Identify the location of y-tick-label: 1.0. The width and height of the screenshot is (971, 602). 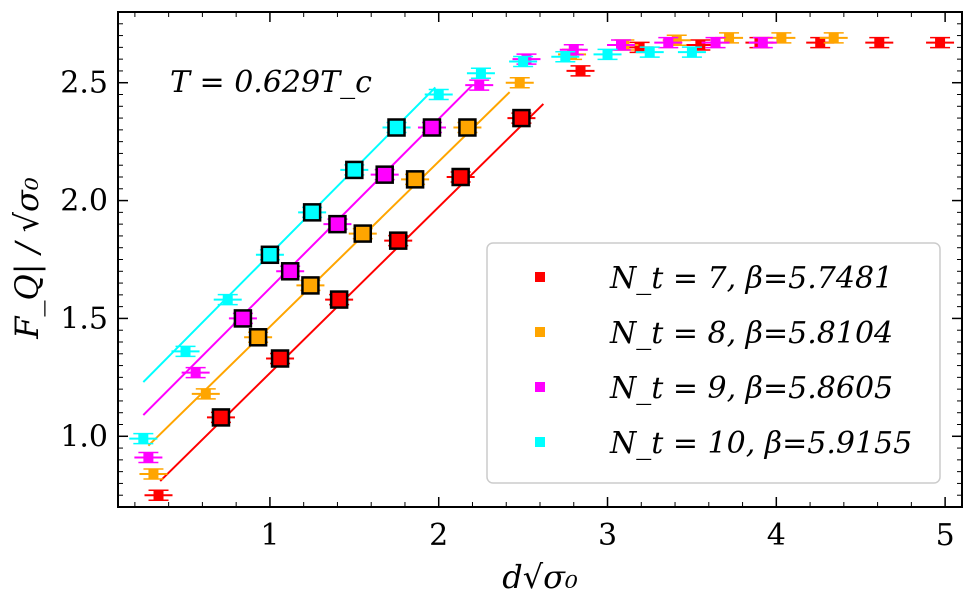
(84, 436).